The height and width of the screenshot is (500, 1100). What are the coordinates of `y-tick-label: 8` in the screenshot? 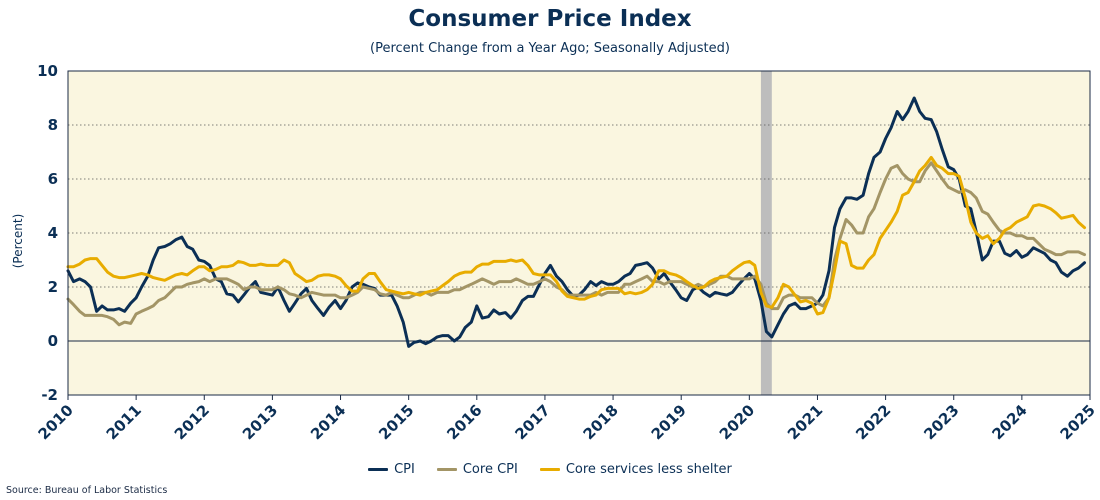 It's located at (53, 125).